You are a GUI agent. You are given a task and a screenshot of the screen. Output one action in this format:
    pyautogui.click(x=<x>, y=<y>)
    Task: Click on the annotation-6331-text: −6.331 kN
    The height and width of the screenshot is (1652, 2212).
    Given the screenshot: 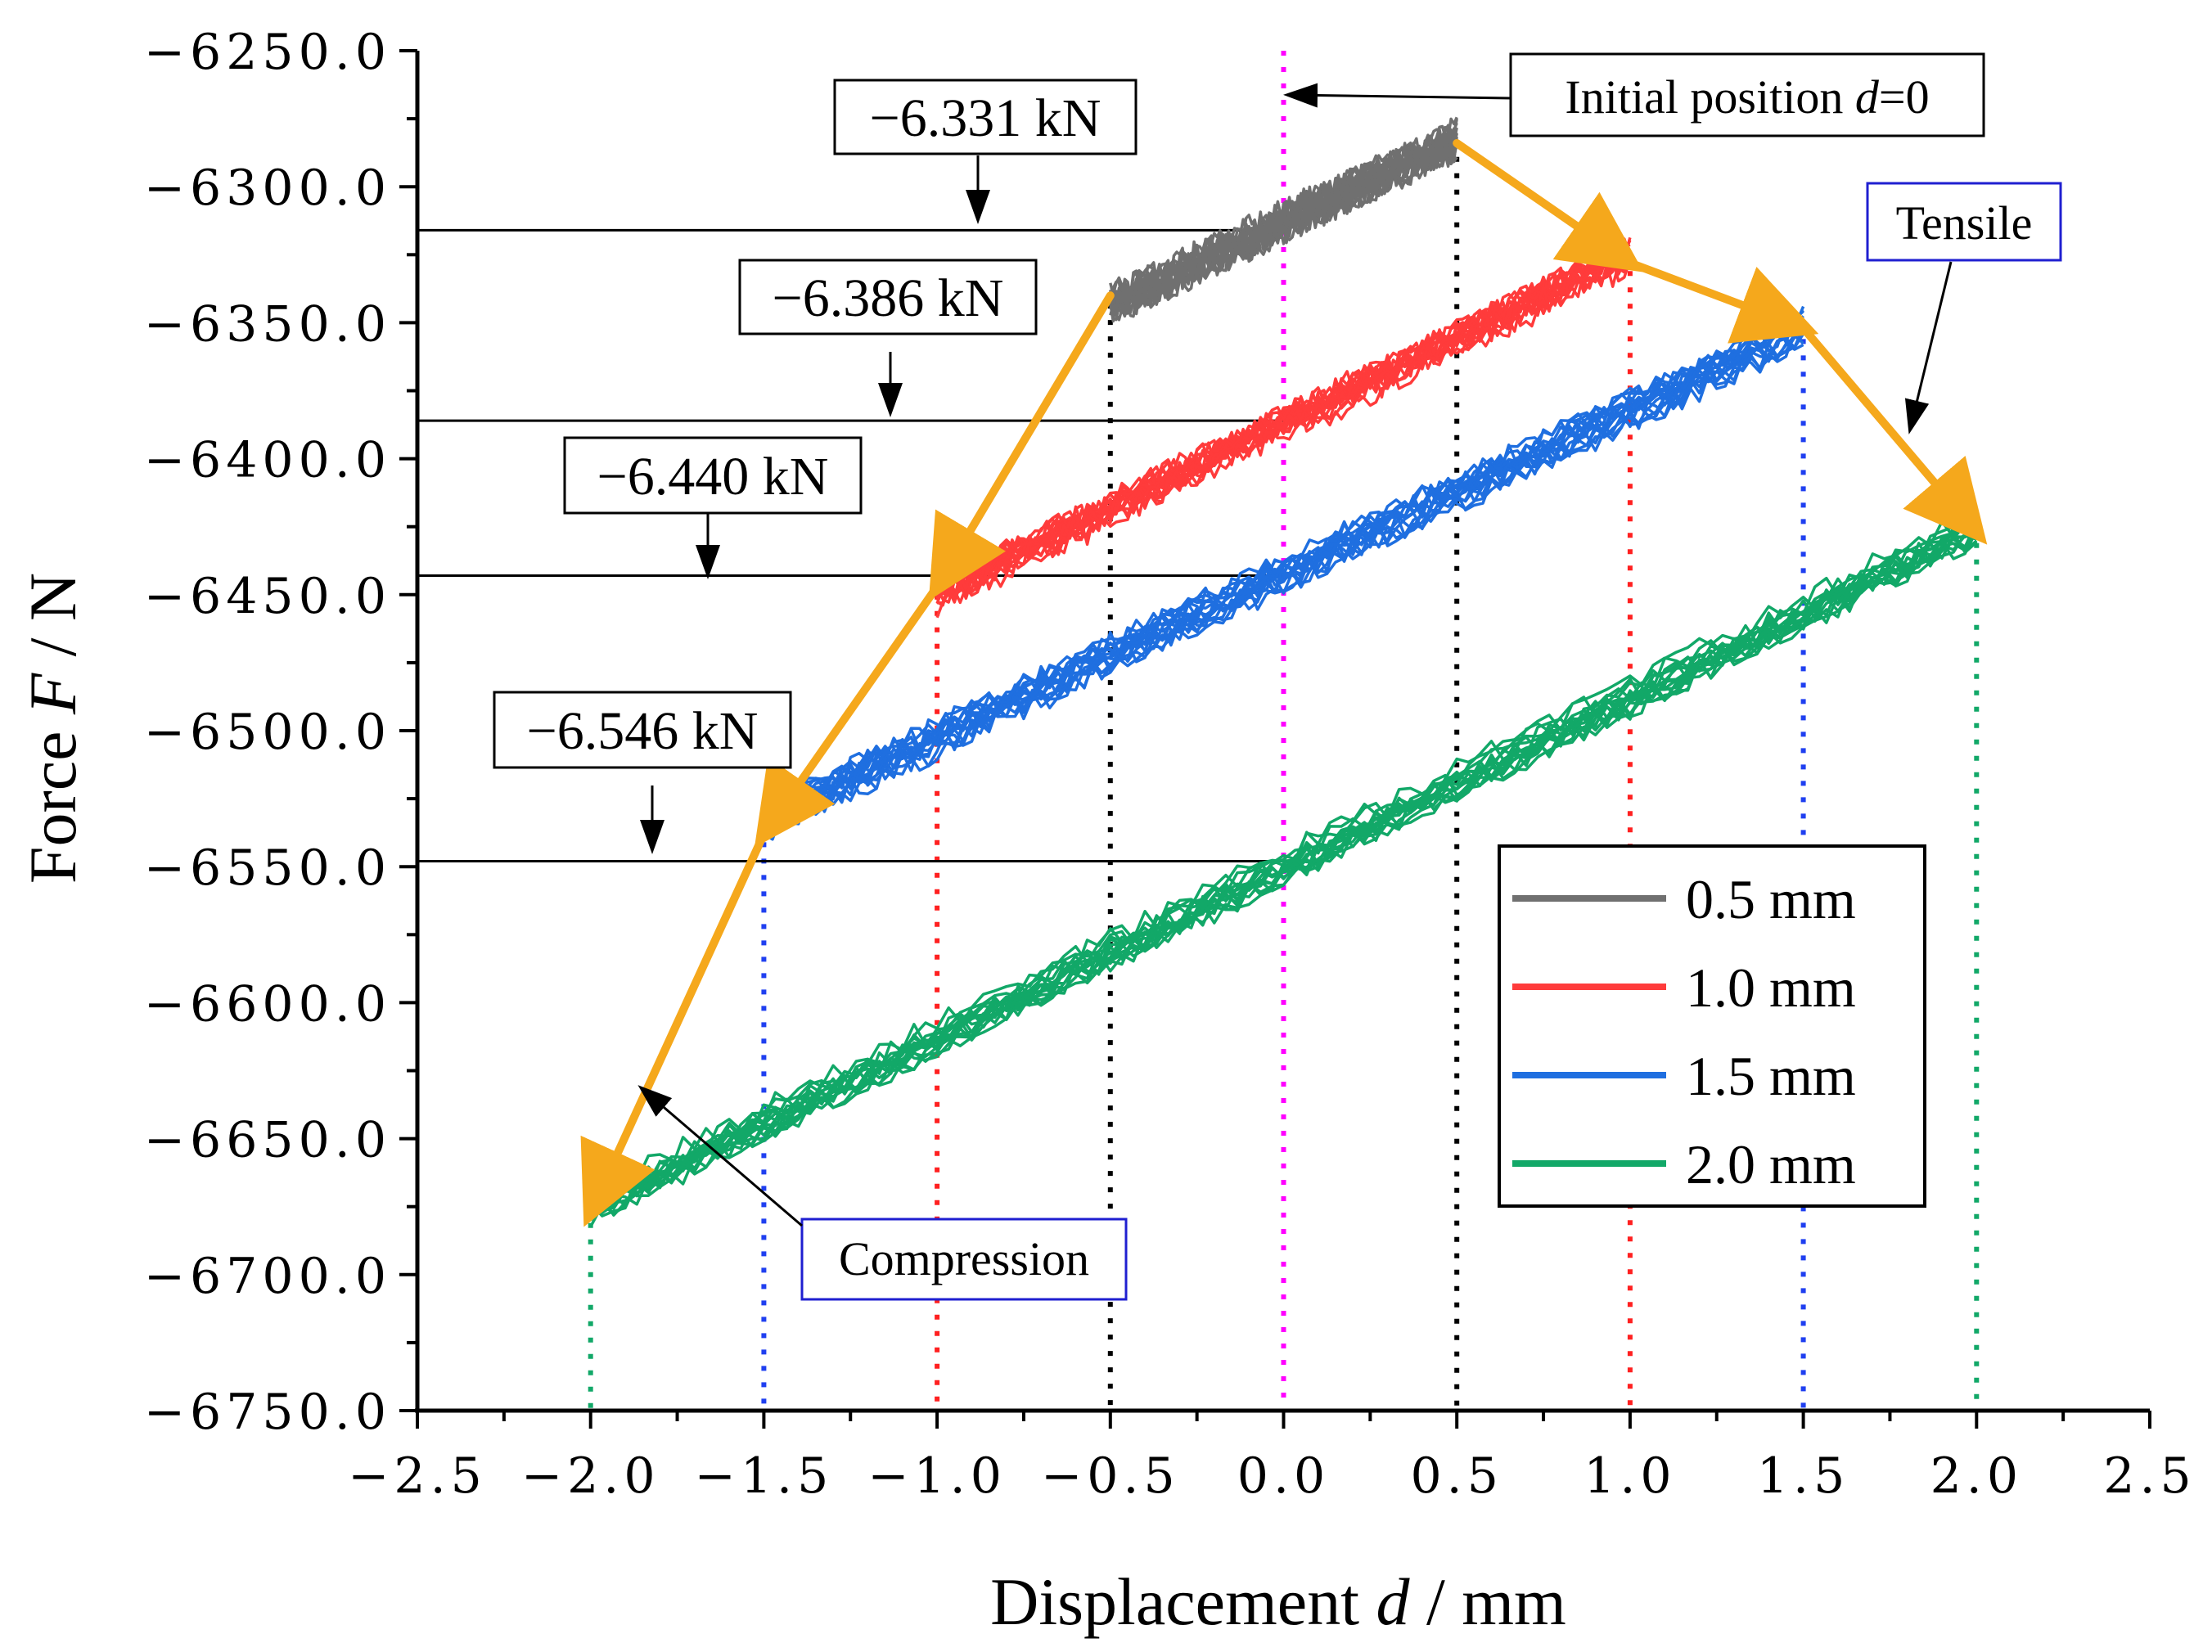 What is the action you would take?
    pyautogui.click(x=985, y=118)
    